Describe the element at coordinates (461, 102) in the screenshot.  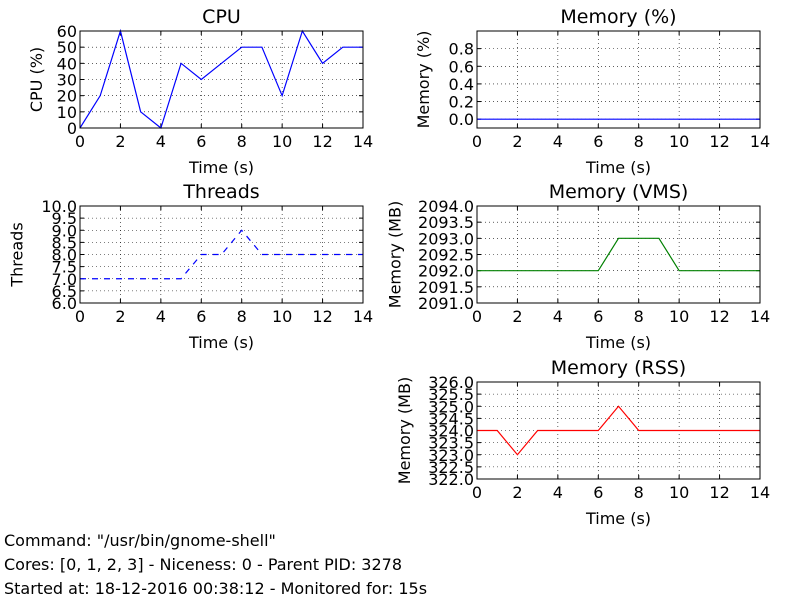
I see `y-tick-label: 0.2` at that location.